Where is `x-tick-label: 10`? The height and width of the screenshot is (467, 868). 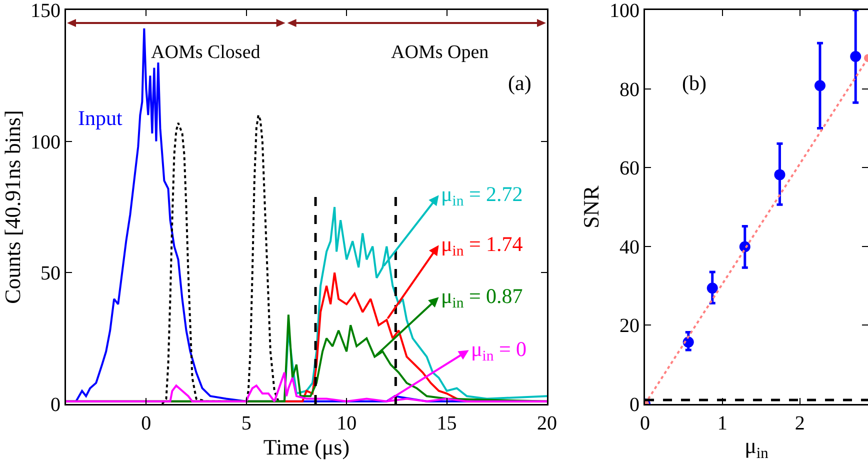 x-tick-label: 10 is located at coordinates (346, 423).